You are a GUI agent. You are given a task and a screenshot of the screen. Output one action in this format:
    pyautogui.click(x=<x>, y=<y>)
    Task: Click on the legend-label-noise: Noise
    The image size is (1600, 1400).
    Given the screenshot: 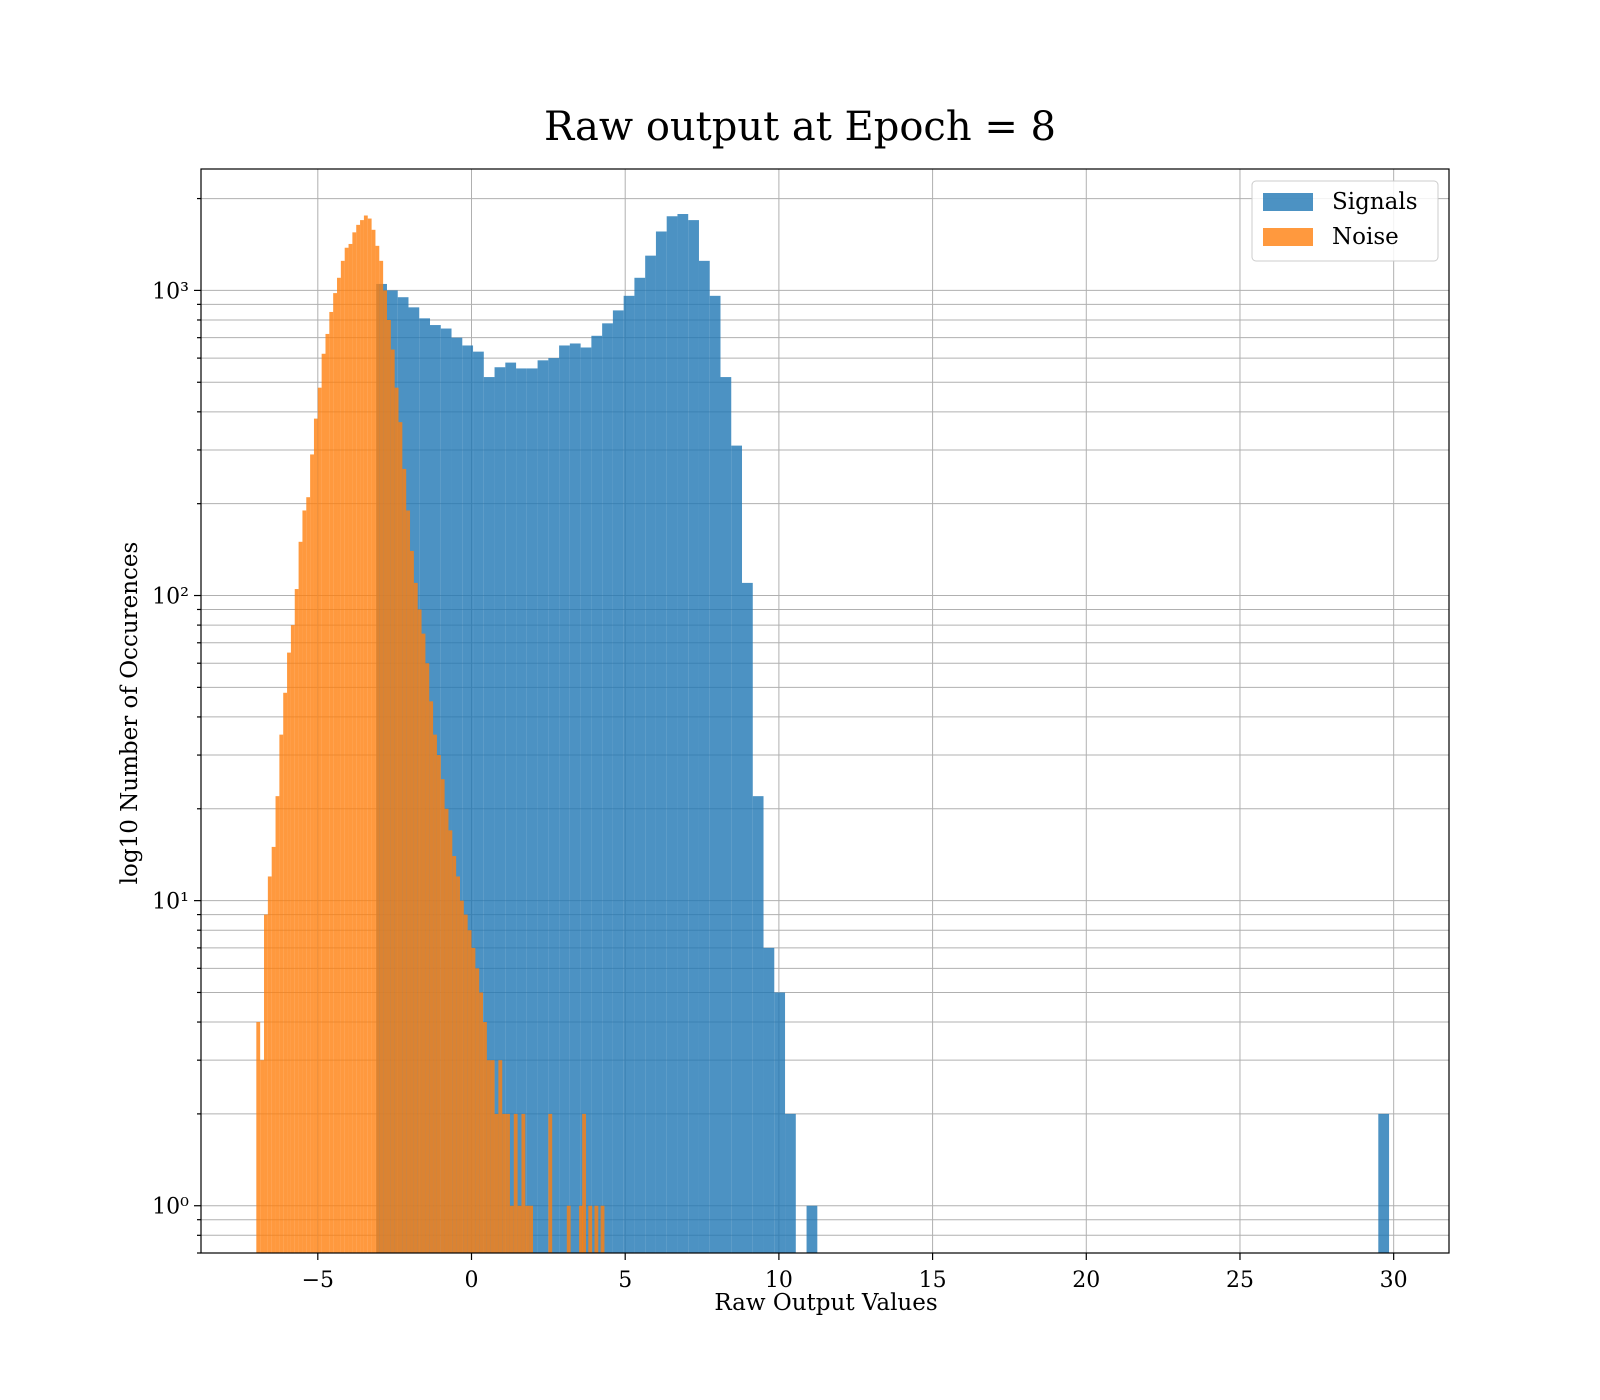 What is the action you would take?
    pyautogui.click(x=1365, y=237)
    